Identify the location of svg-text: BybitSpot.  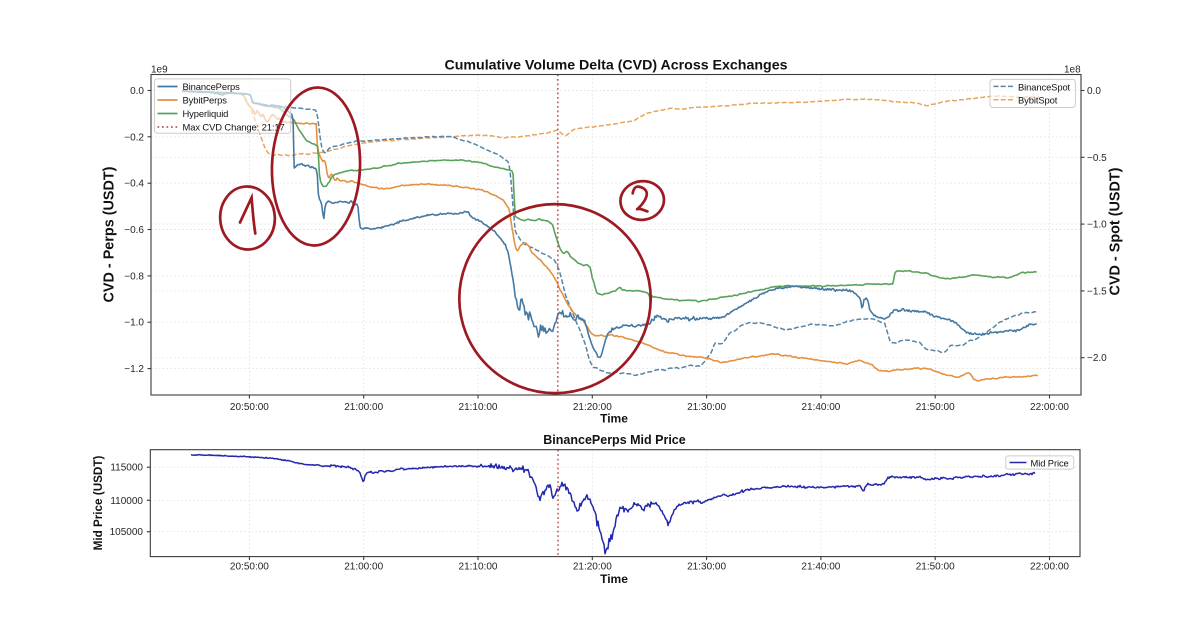
(1038, 100).